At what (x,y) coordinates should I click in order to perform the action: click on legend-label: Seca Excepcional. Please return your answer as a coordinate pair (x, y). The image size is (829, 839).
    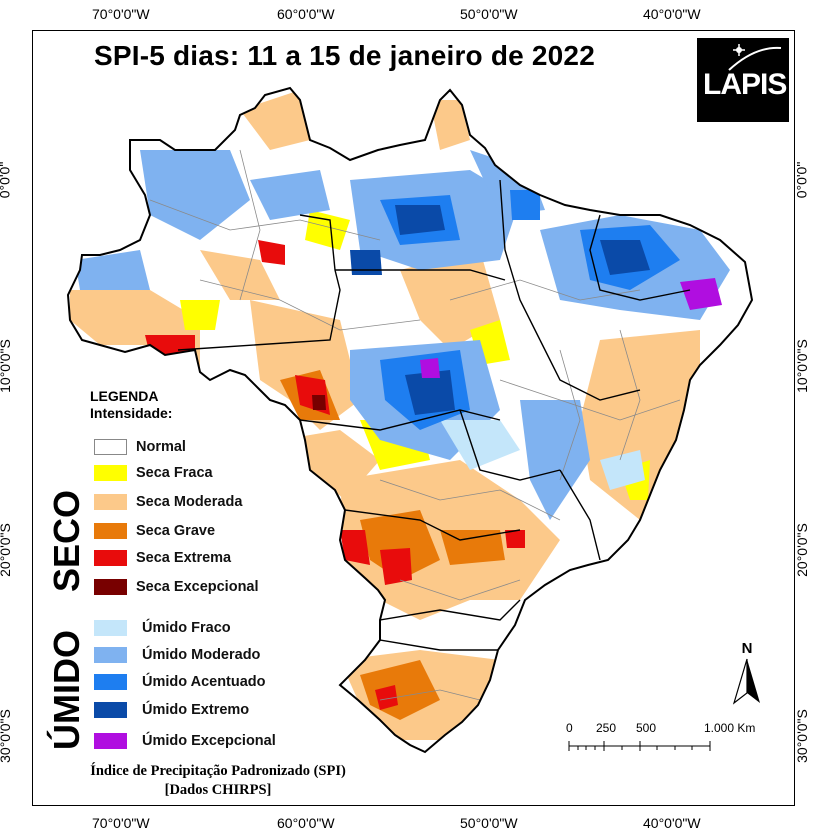
    Looking at the image, I should click on (197, 587).